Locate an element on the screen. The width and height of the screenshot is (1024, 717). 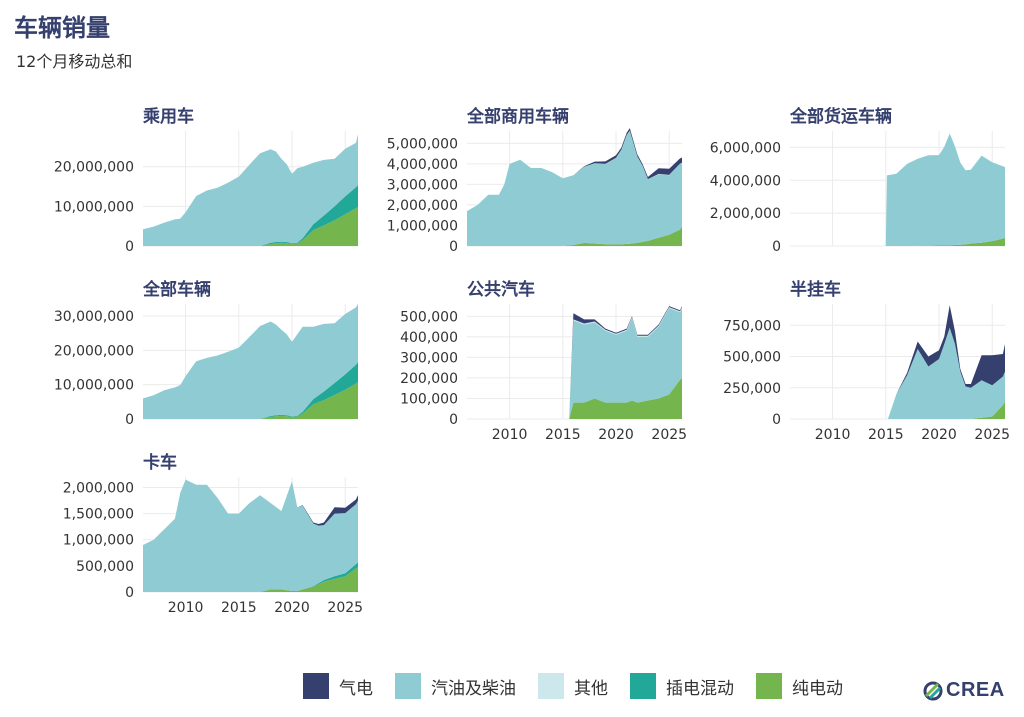
legend-label-ice: 汽油及柴油 is located at coordinates (473, 688).